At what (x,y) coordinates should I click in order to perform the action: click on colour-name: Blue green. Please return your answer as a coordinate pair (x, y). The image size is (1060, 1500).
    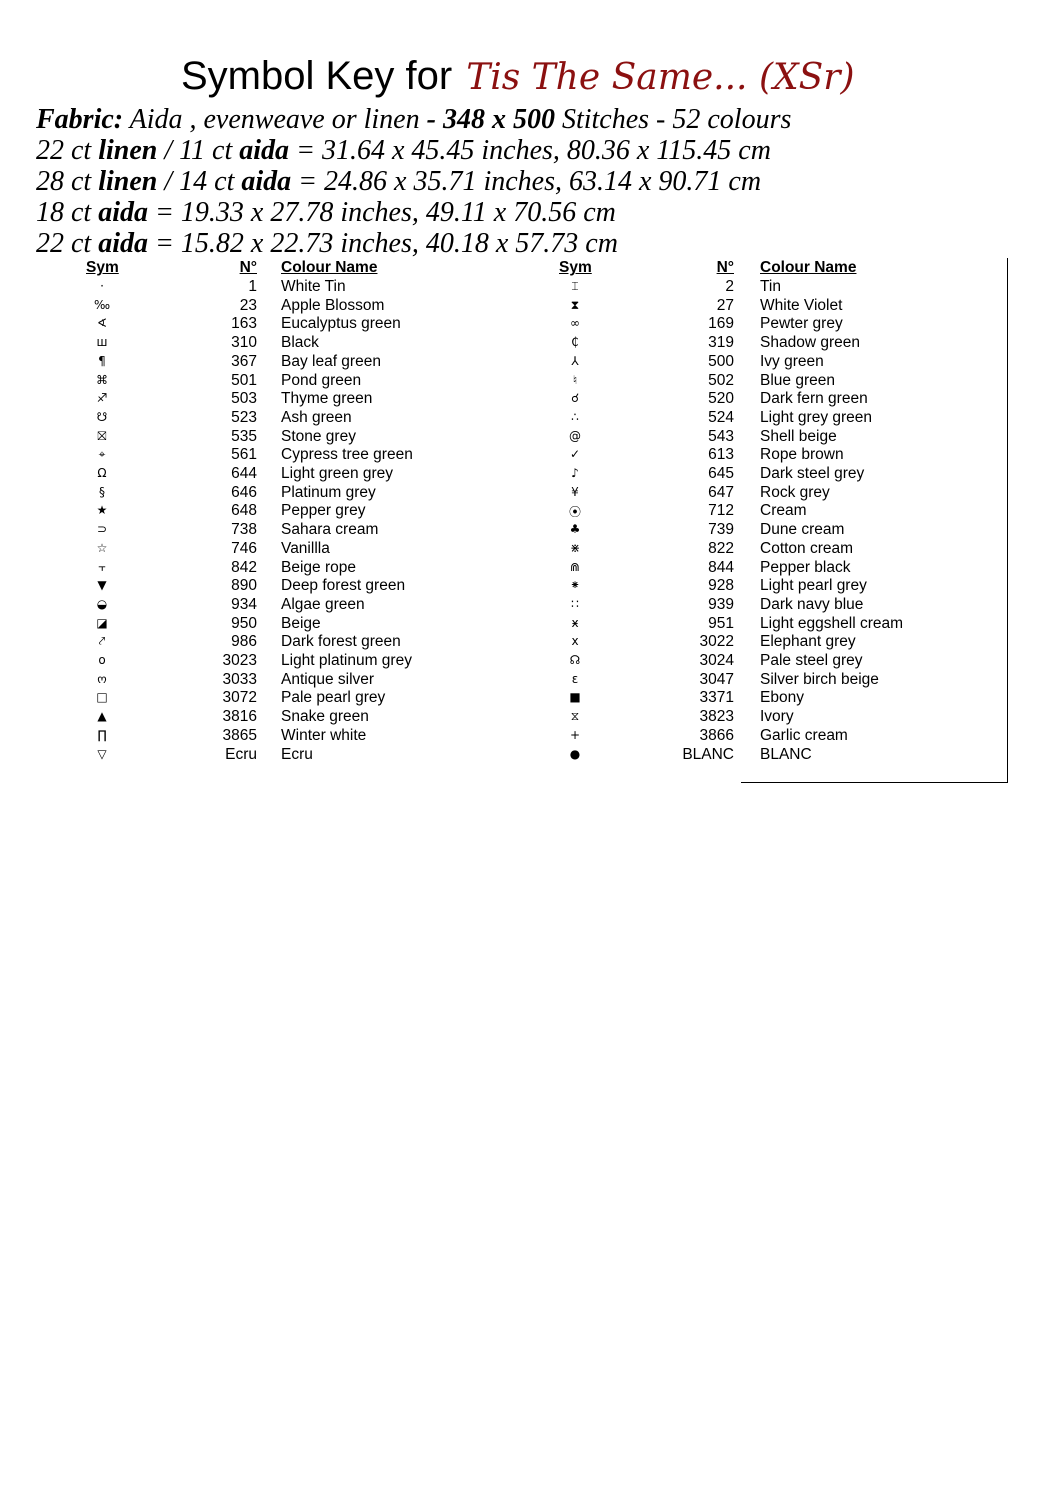
    Looking at the image, I should click on (797, 380).